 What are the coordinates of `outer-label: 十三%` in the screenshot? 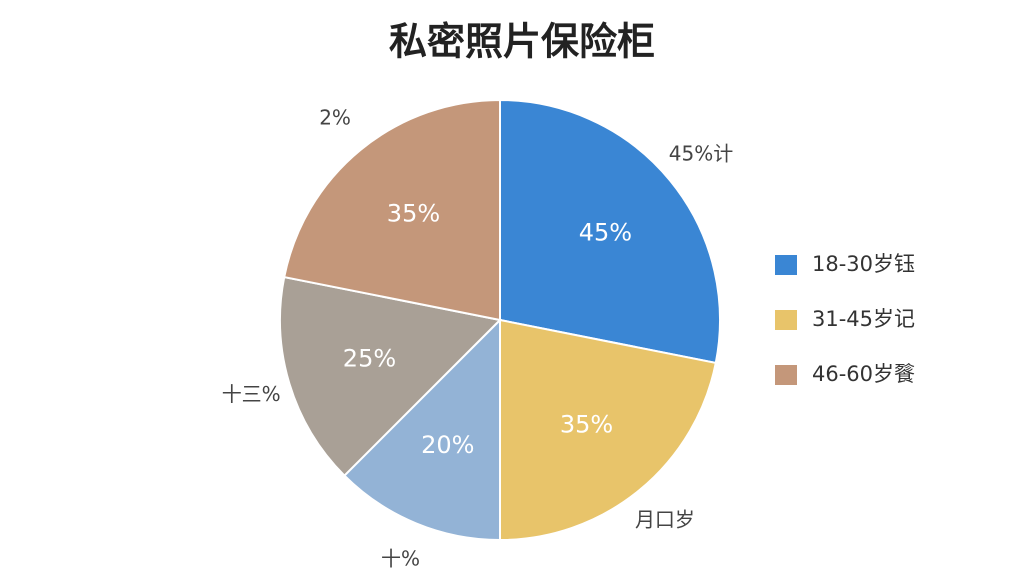 It's located at (251, 394).